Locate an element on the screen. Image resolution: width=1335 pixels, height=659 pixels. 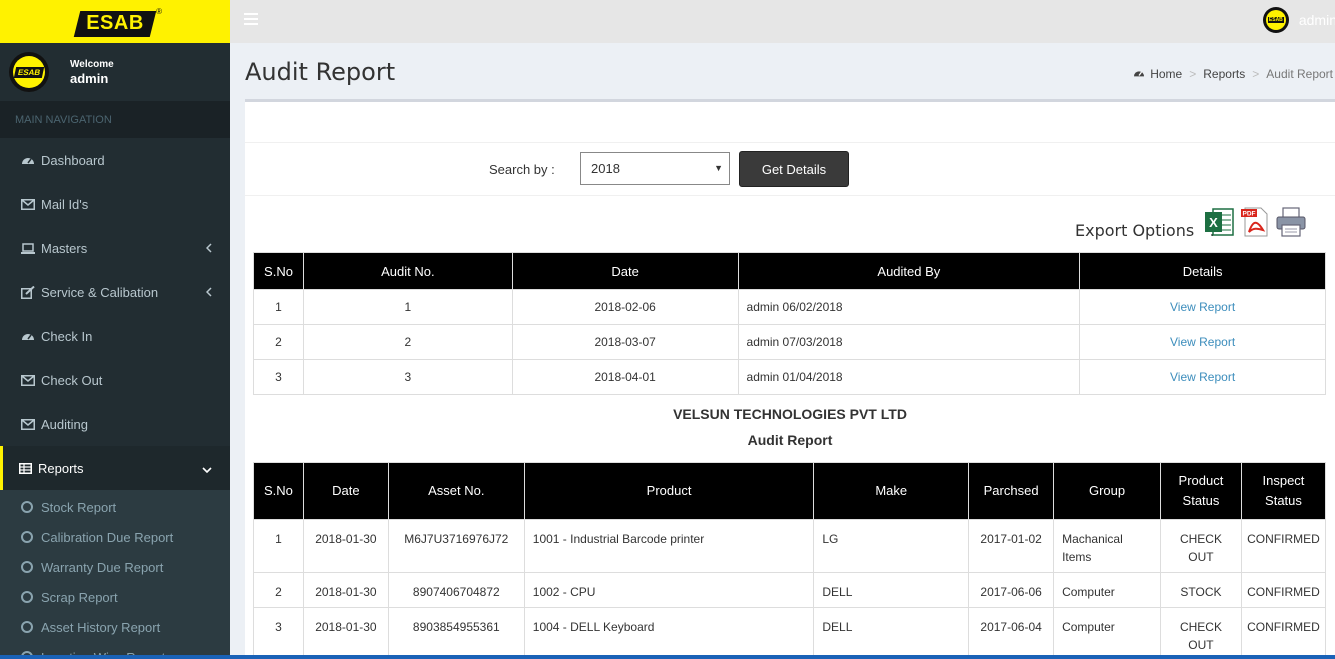
breadcrumb-reports: Reports is located at coordinates (1224, 74).